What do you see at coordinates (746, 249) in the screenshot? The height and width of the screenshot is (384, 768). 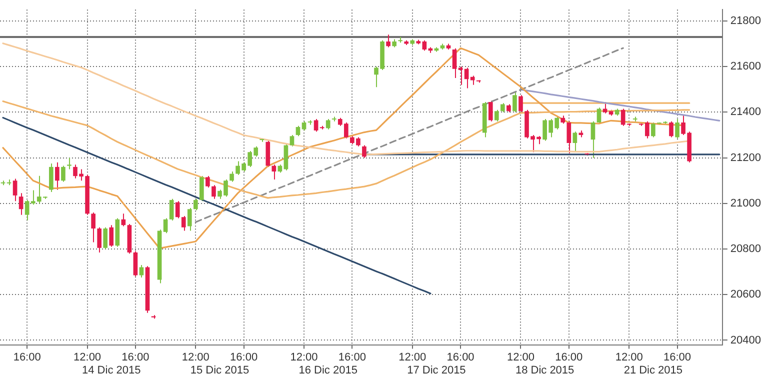 I see `y-tick-label: 20800` at bounding box center [746, 249].